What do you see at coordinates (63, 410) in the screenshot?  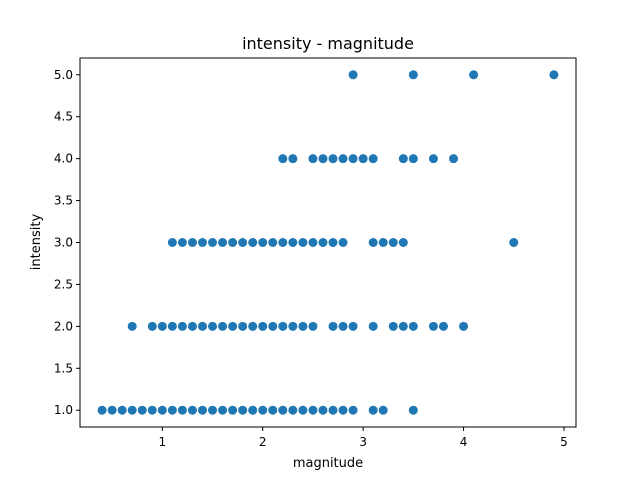 I see `y-tick-label: 1.0` at bounding box center [63, 410].